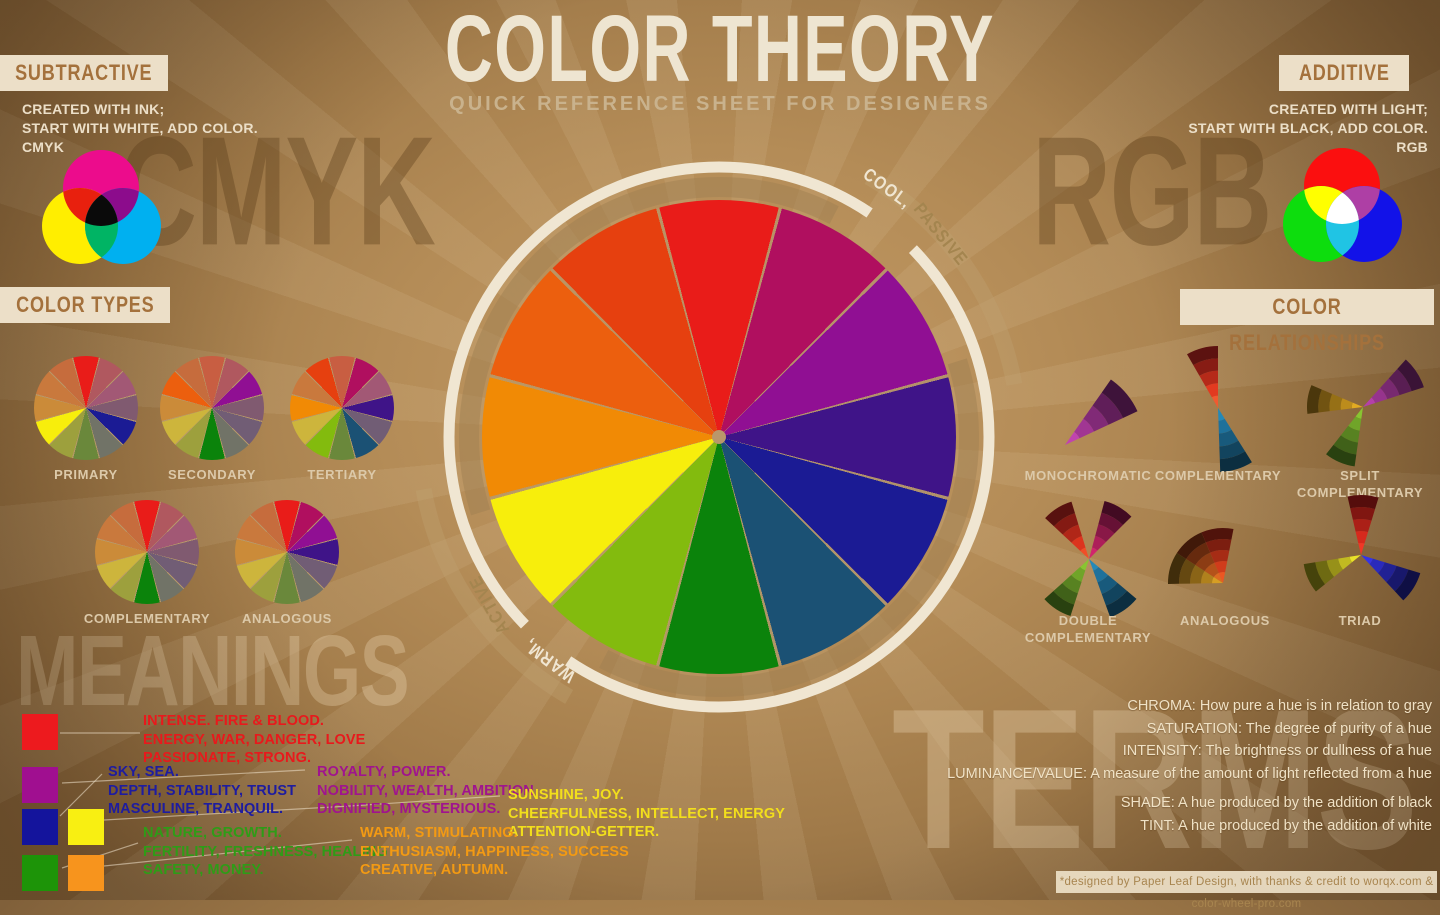 The height and width of the screenshot is (915, 1440). I want to click on relationship-split-complementary: SPLIT COMPLEMENTARY, so click(1360, 425).